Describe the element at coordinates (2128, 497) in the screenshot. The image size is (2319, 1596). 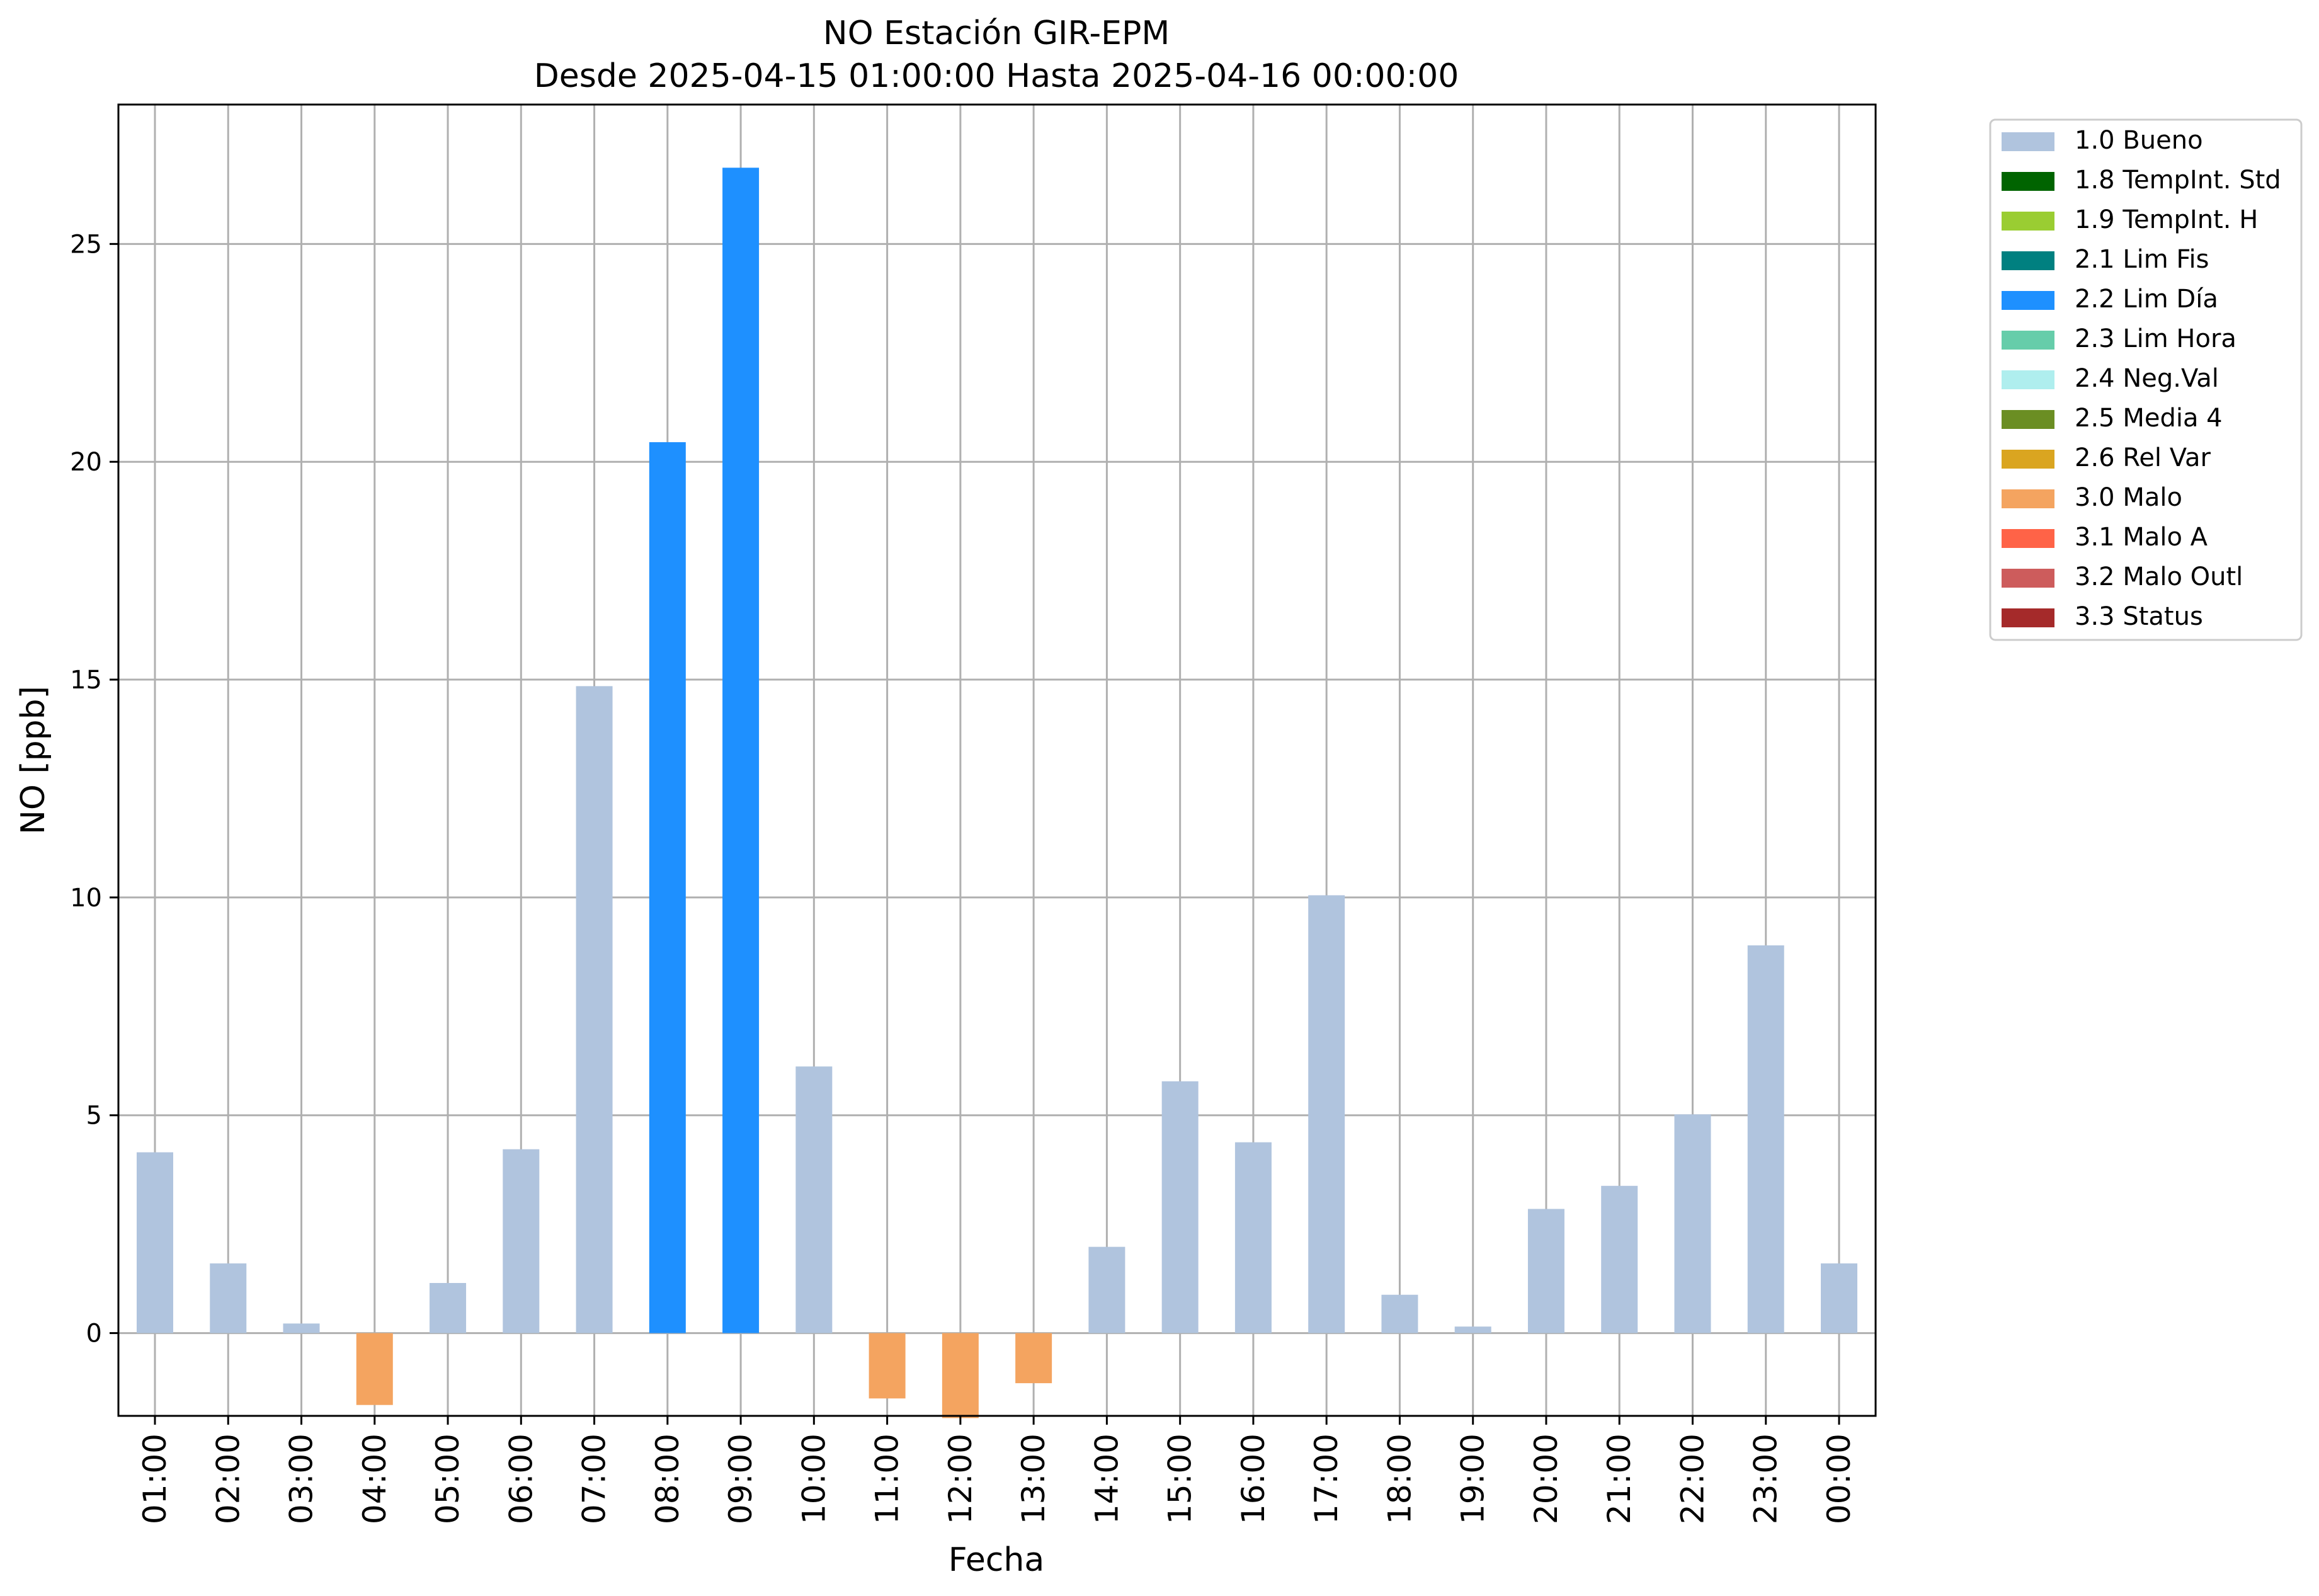
I see `legend-label: 3.0 Malo` at that location.